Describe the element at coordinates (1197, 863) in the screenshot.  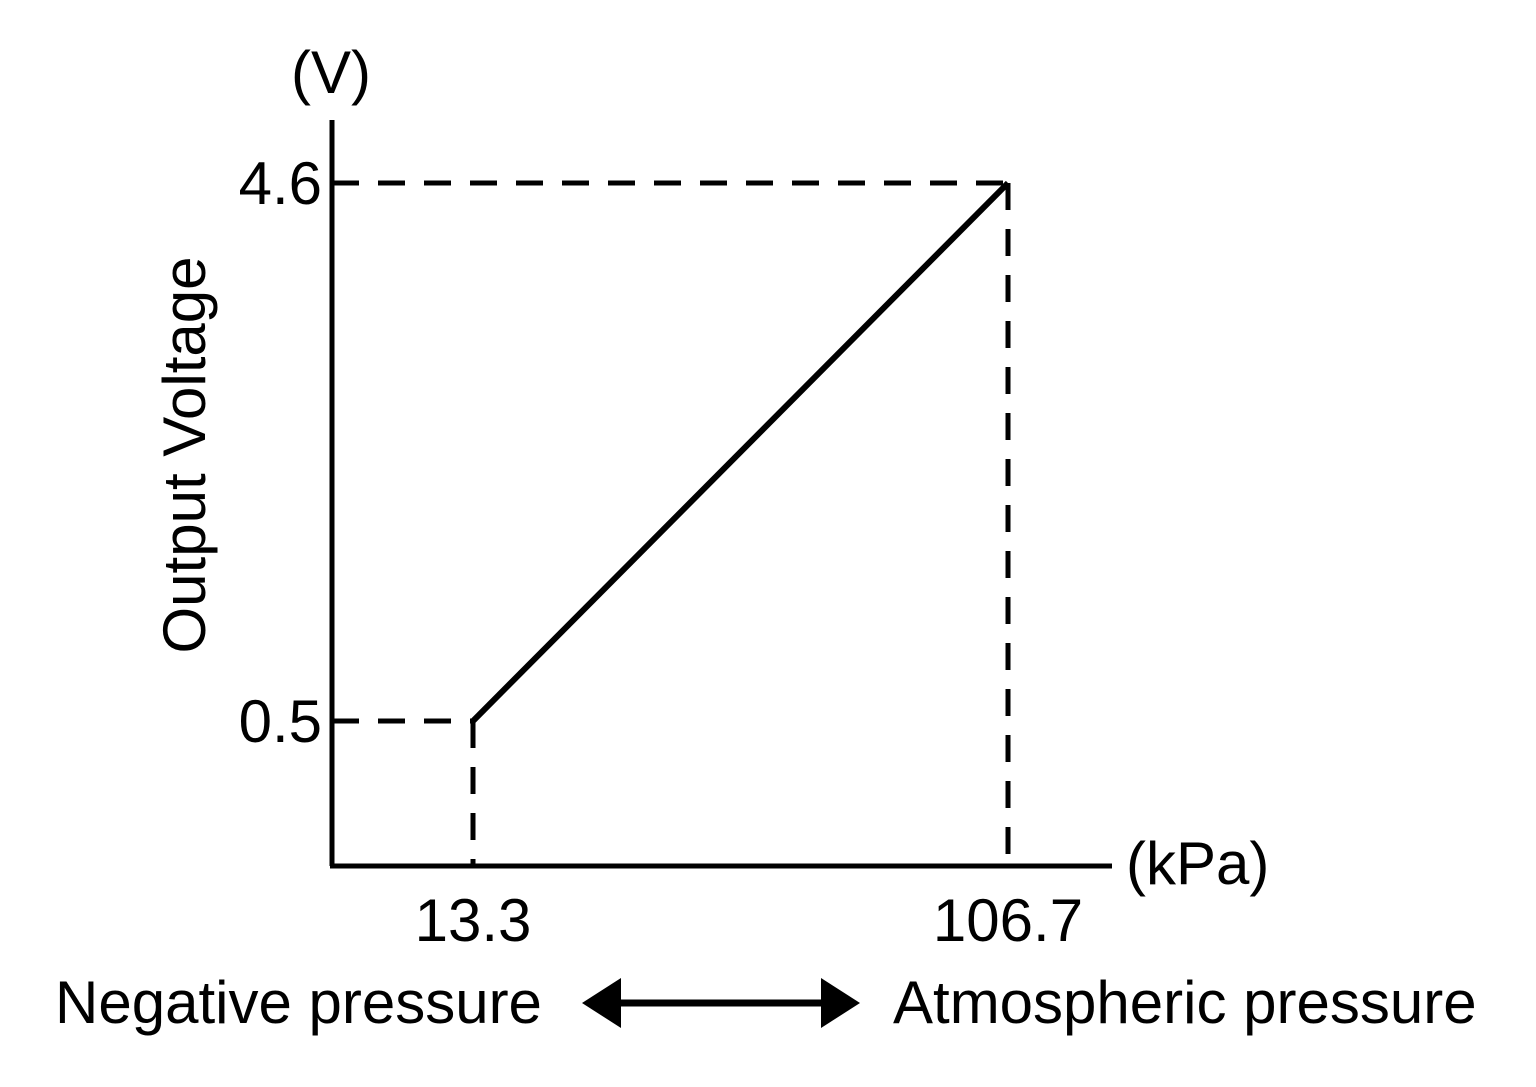
I see `x-axis-unit-label: (kPa)` at that location.